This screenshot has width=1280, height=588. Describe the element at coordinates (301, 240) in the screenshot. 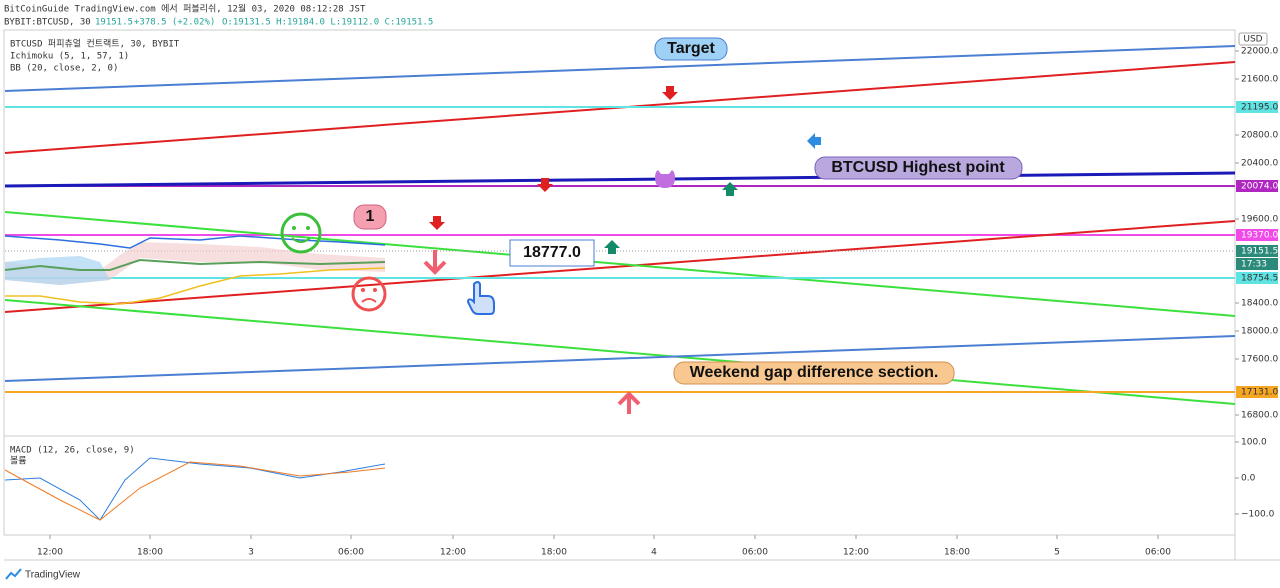

I see `smiley-mouth` at that location.